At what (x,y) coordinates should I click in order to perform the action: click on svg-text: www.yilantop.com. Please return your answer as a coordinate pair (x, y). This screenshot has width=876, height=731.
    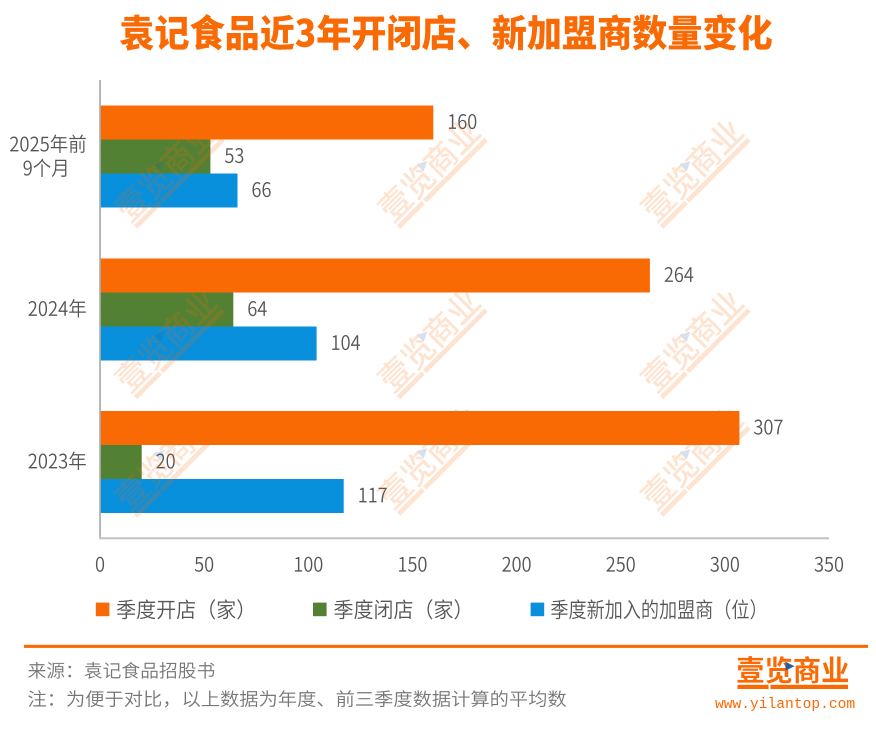
    Looking at the image, I should click on (785, 705).